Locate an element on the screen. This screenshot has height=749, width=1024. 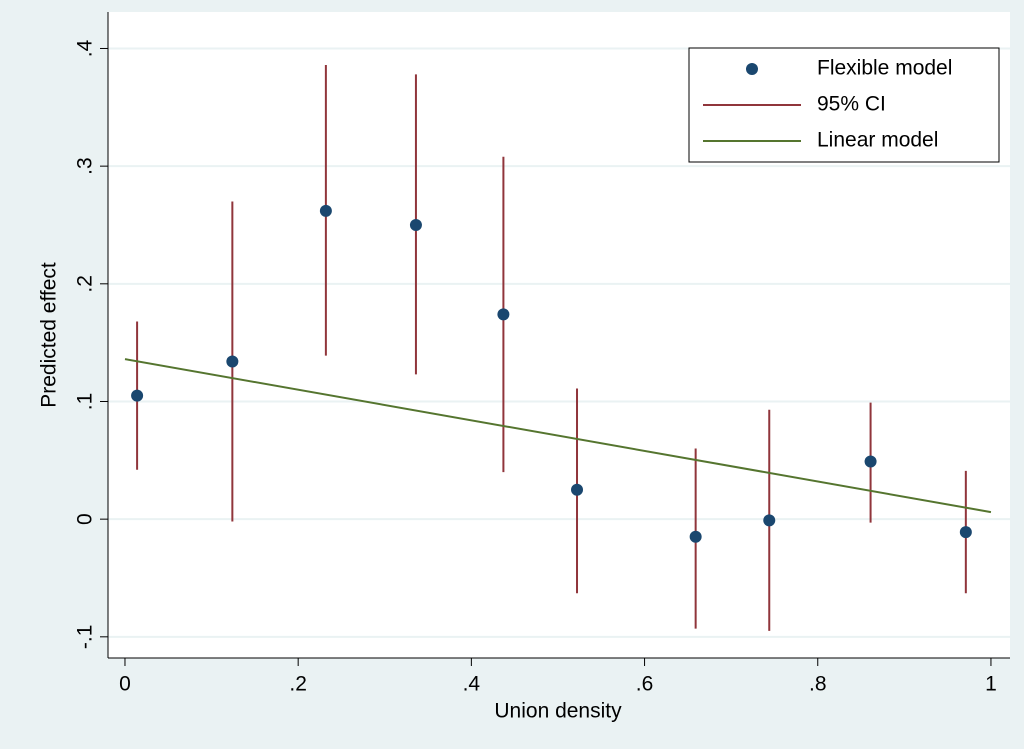
y-tick-label: .3 is located at coordinates (85, 166).